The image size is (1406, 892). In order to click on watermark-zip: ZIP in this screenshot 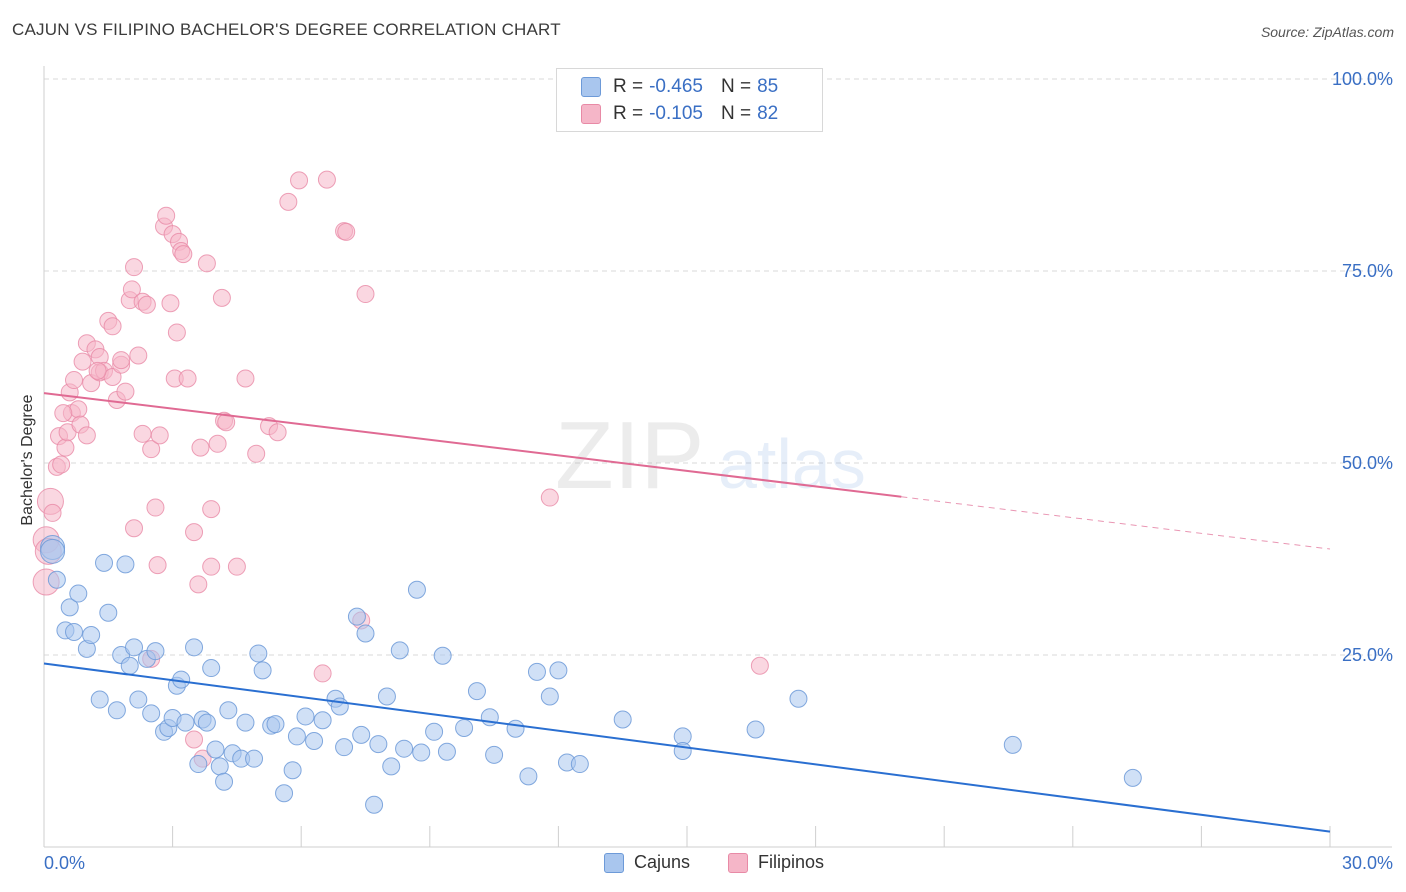, I will do `click(629, 455)`.